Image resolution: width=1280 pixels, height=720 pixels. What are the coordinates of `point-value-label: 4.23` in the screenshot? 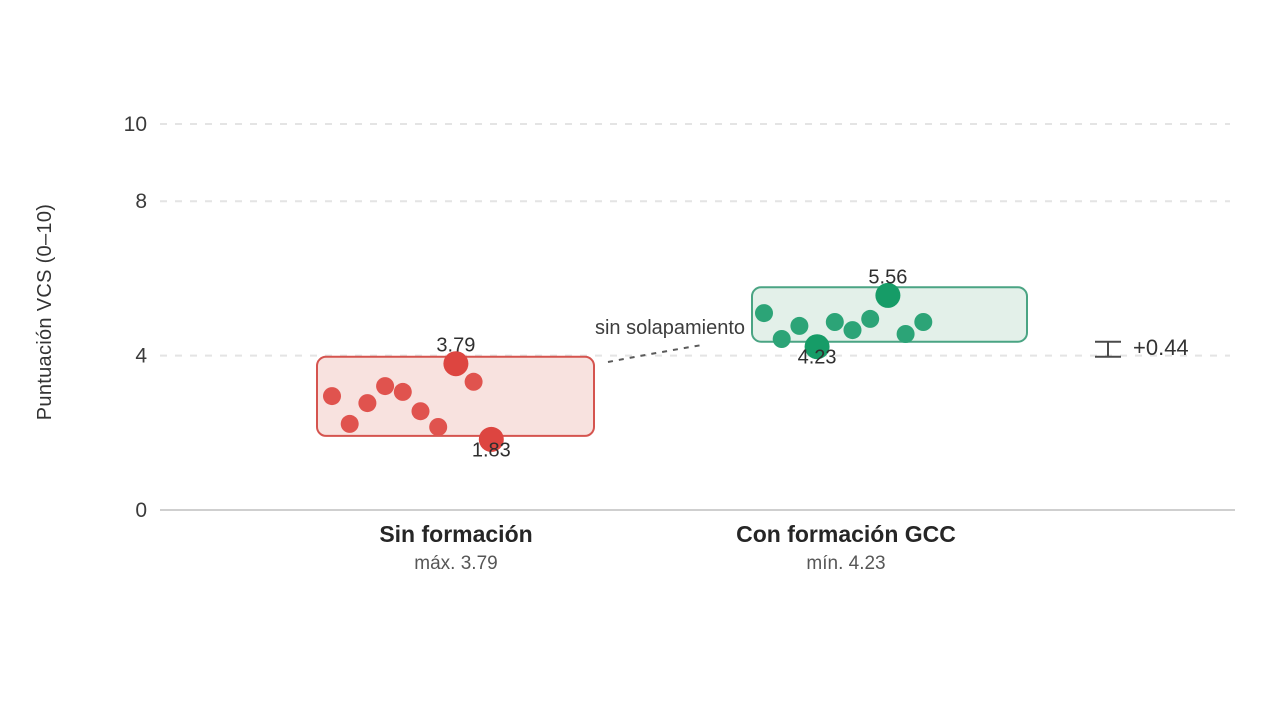 It's located at (817, 358).